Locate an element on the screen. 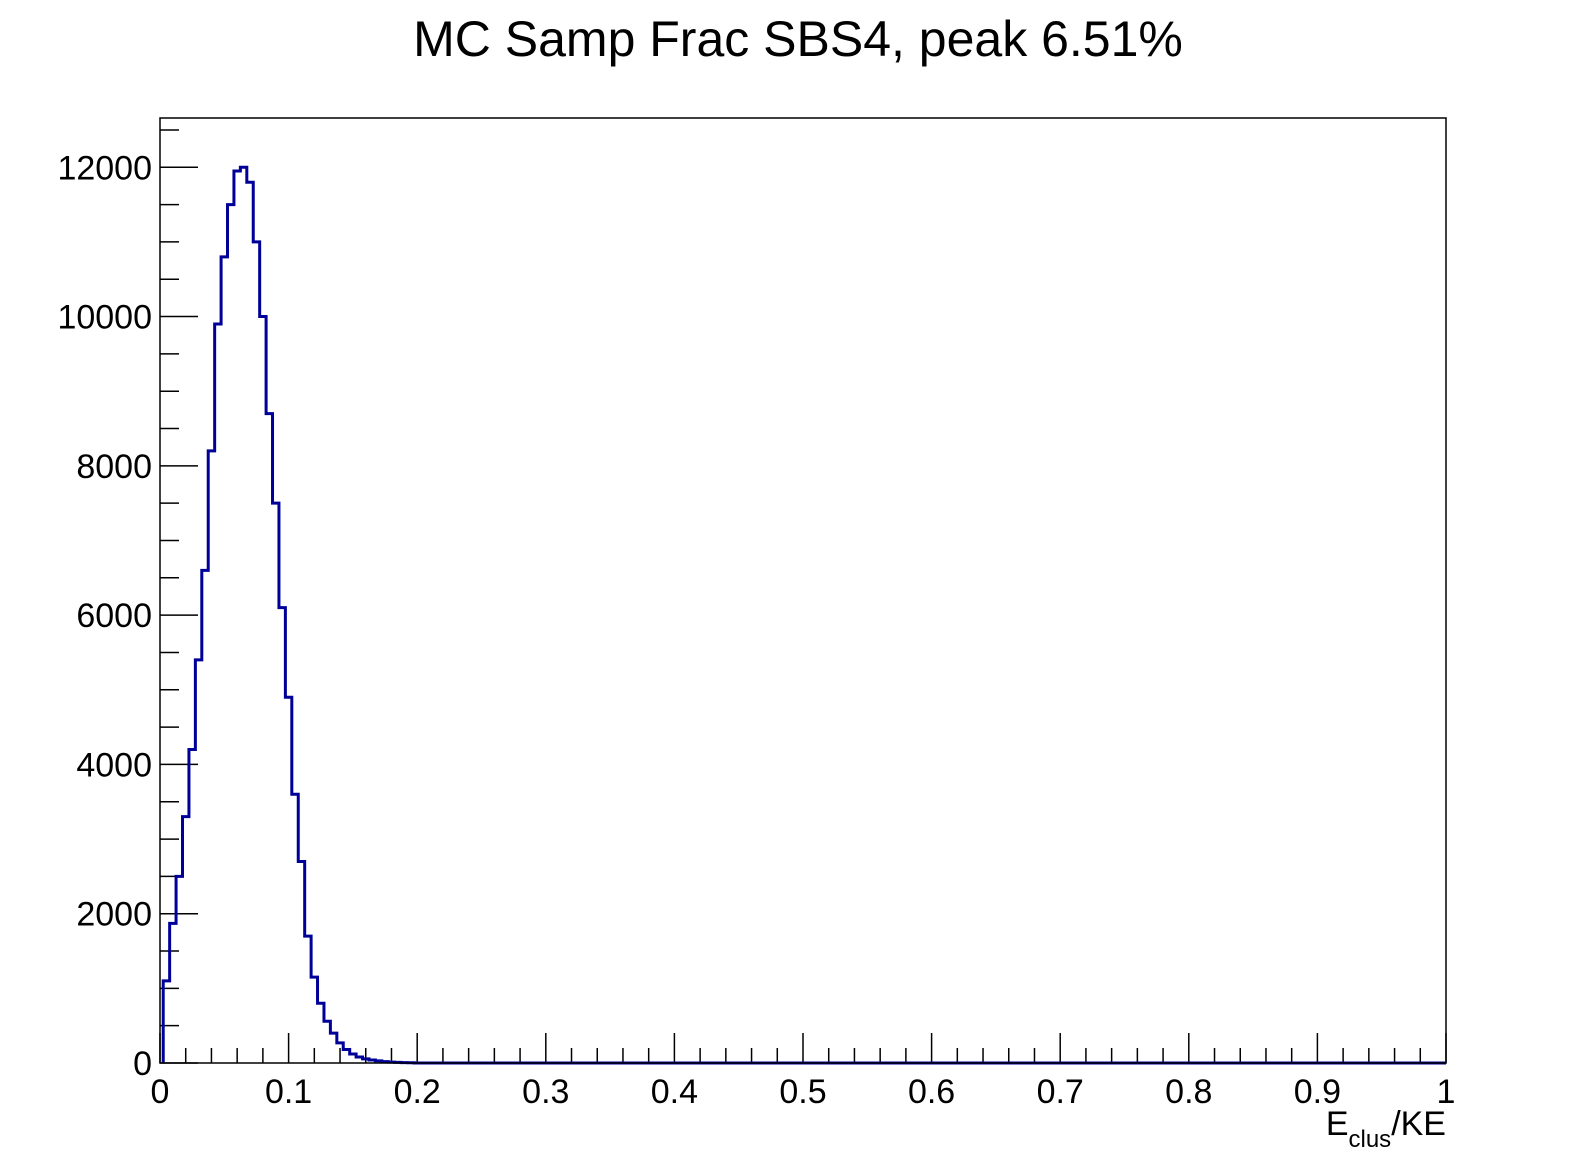 This screenshot has width=1596, height=1172. x-tick-label: 0.6 is located at coordinates (931, 1092).